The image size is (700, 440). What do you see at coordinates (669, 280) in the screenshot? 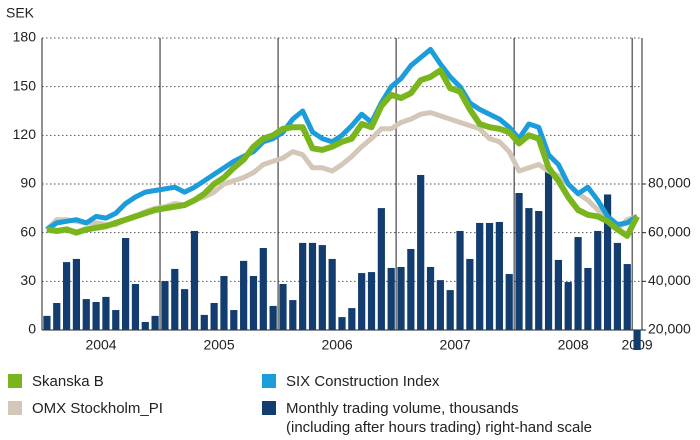
I see `y2-tick-label: 40,000` at bounding box center [669, 280].